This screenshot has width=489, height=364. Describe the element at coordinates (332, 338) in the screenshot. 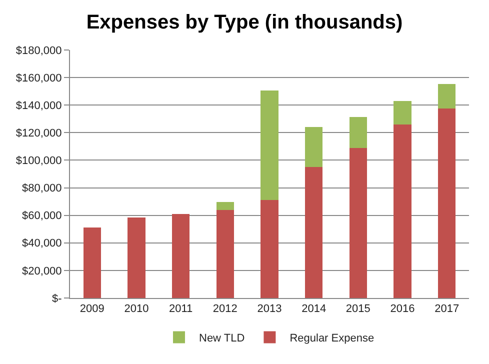

I see `legend-label: Regular Expense` at that location.